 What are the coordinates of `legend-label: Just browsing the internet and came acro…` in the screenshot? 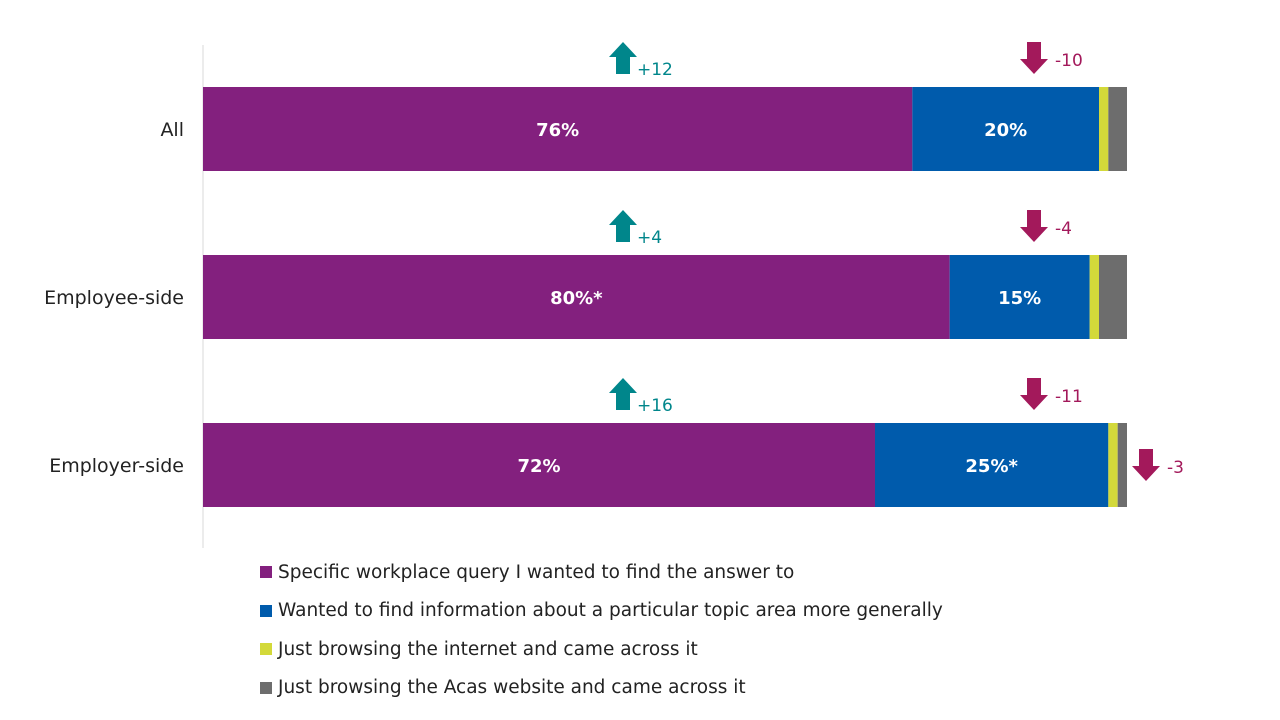 It's located at (488, 649).